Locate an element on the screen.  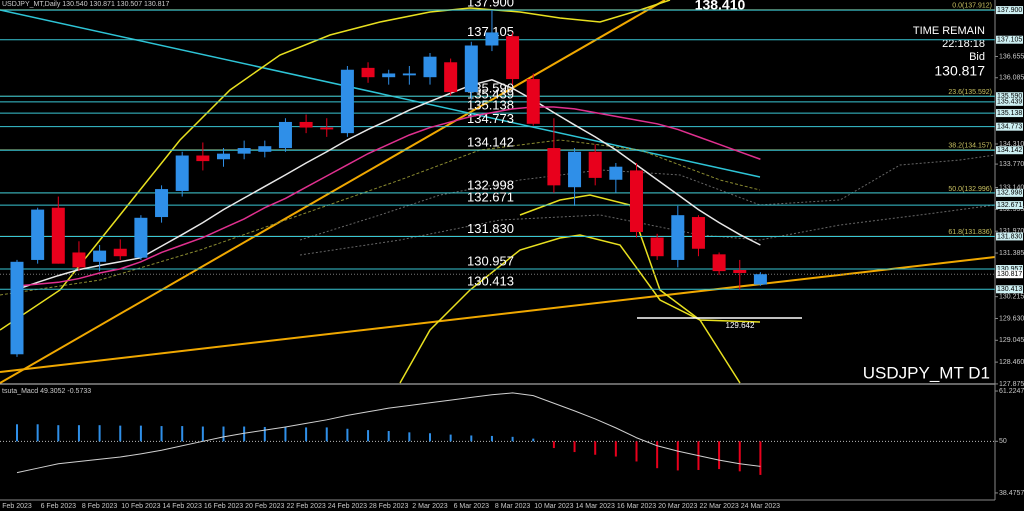
info-text: Bid is located at coordinates (977, 57).